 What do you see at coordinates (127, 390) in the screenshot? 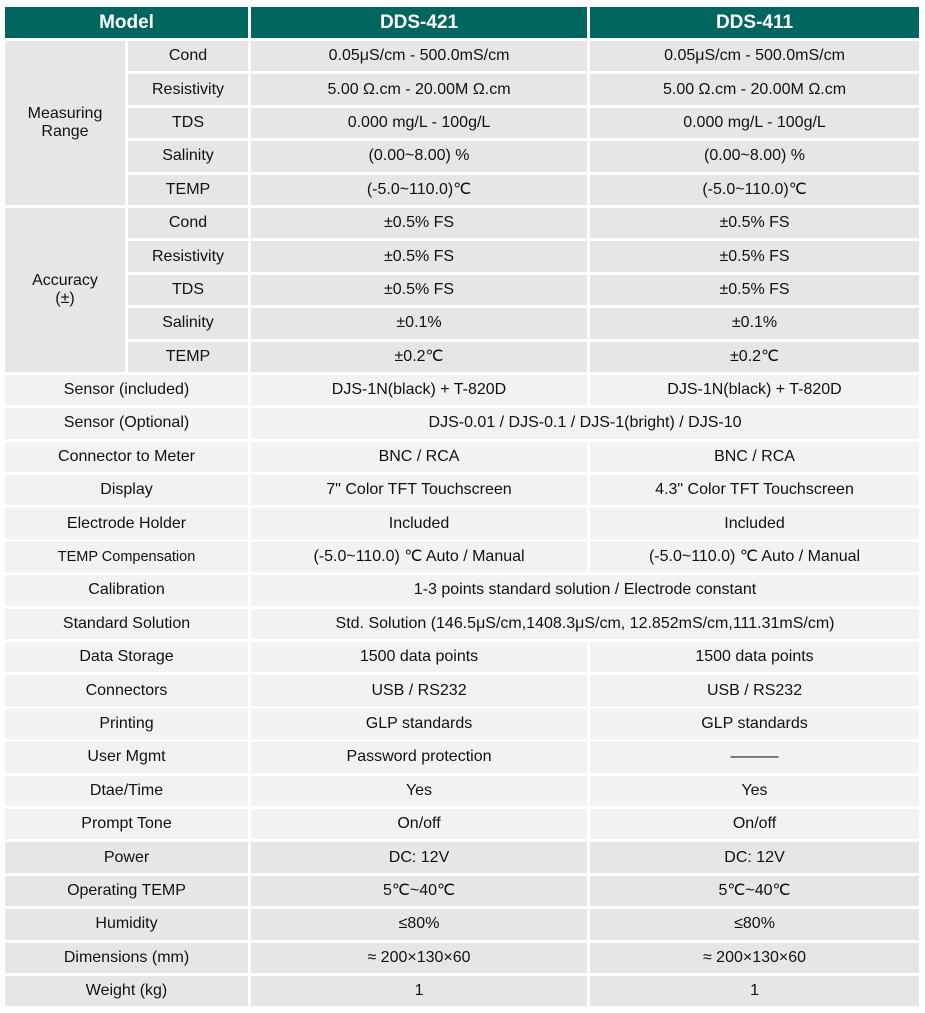
I see `row-label: Sensor (included)` at bounding box center [127, 390].